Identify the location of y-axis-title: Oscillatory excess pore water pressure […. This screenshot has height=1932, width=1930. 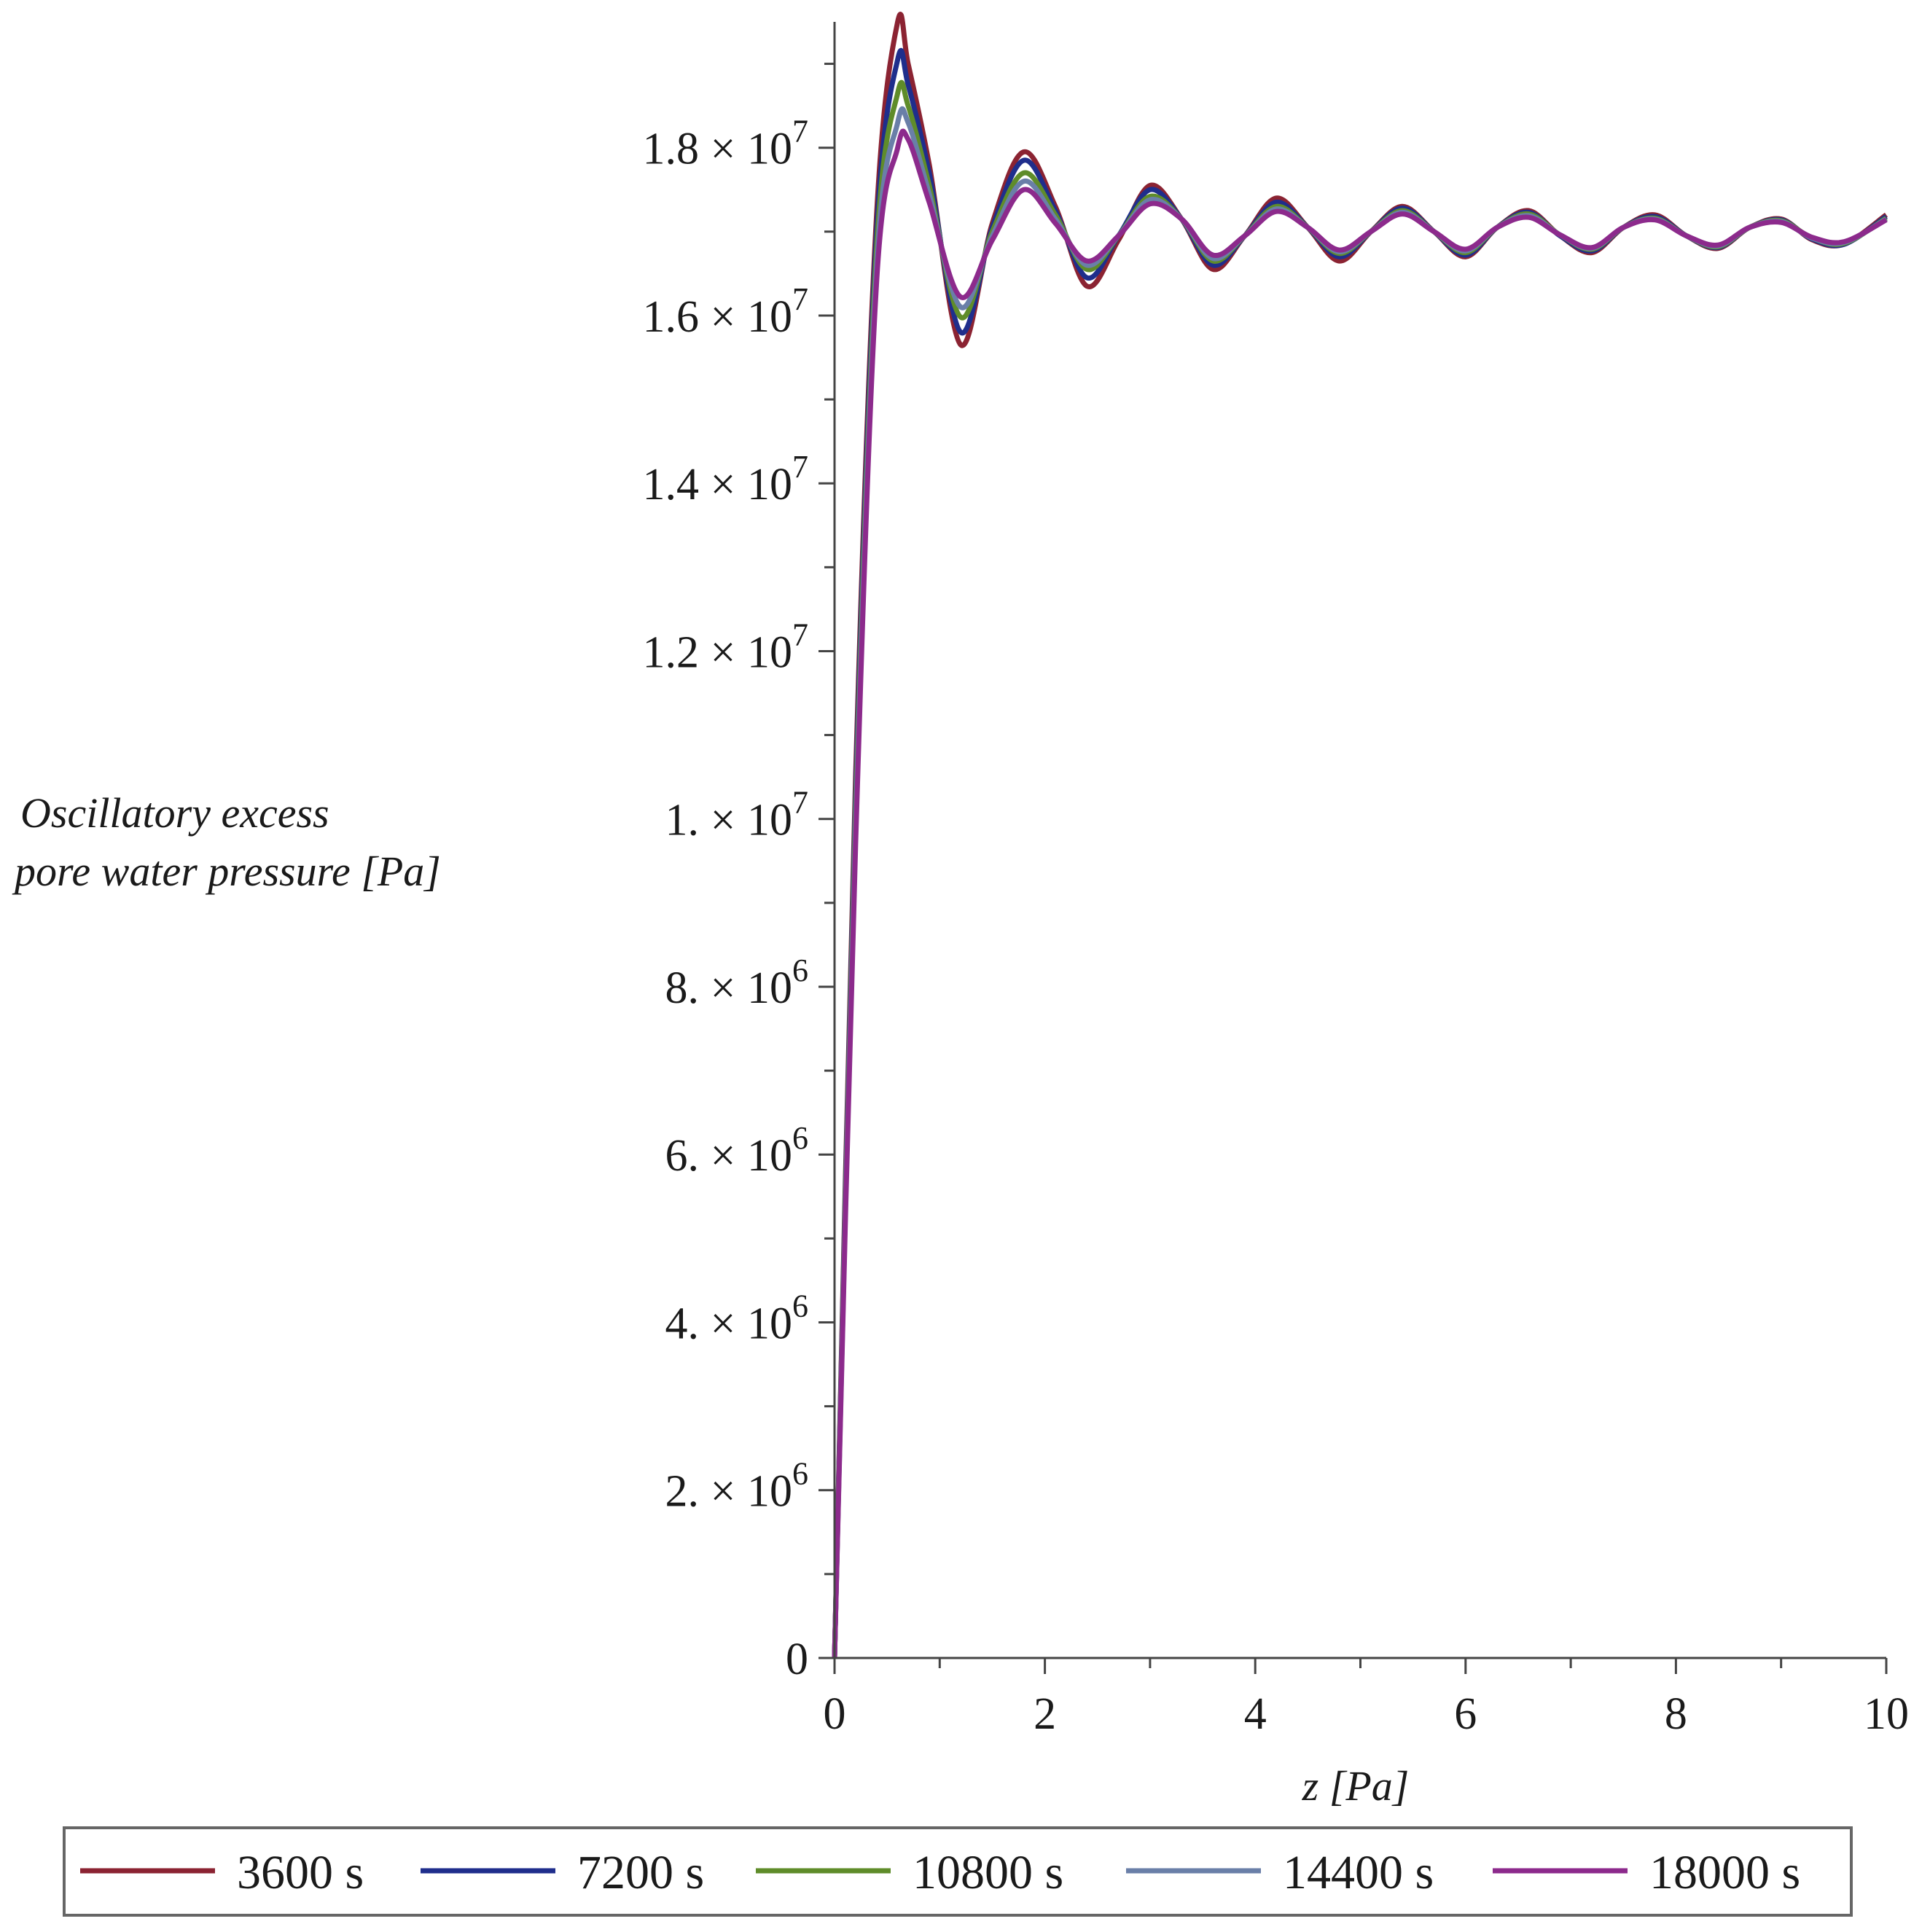
(226, 842).